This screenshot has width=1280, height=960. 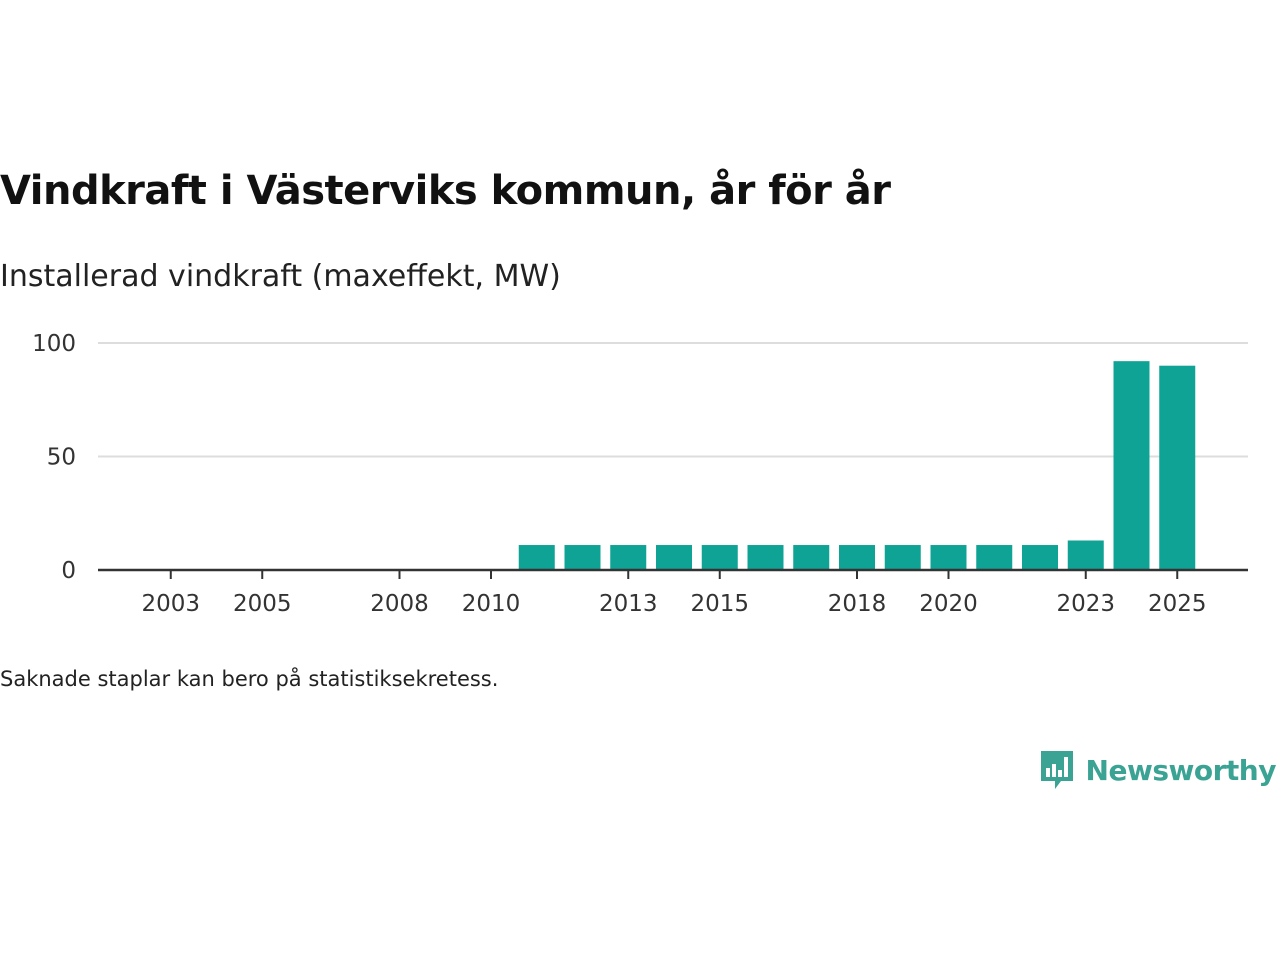 What do you see at coordinates (1177, 604) in the screenshot?
I see `x-tick-label: 2025` at bounding box center [1177, 604].